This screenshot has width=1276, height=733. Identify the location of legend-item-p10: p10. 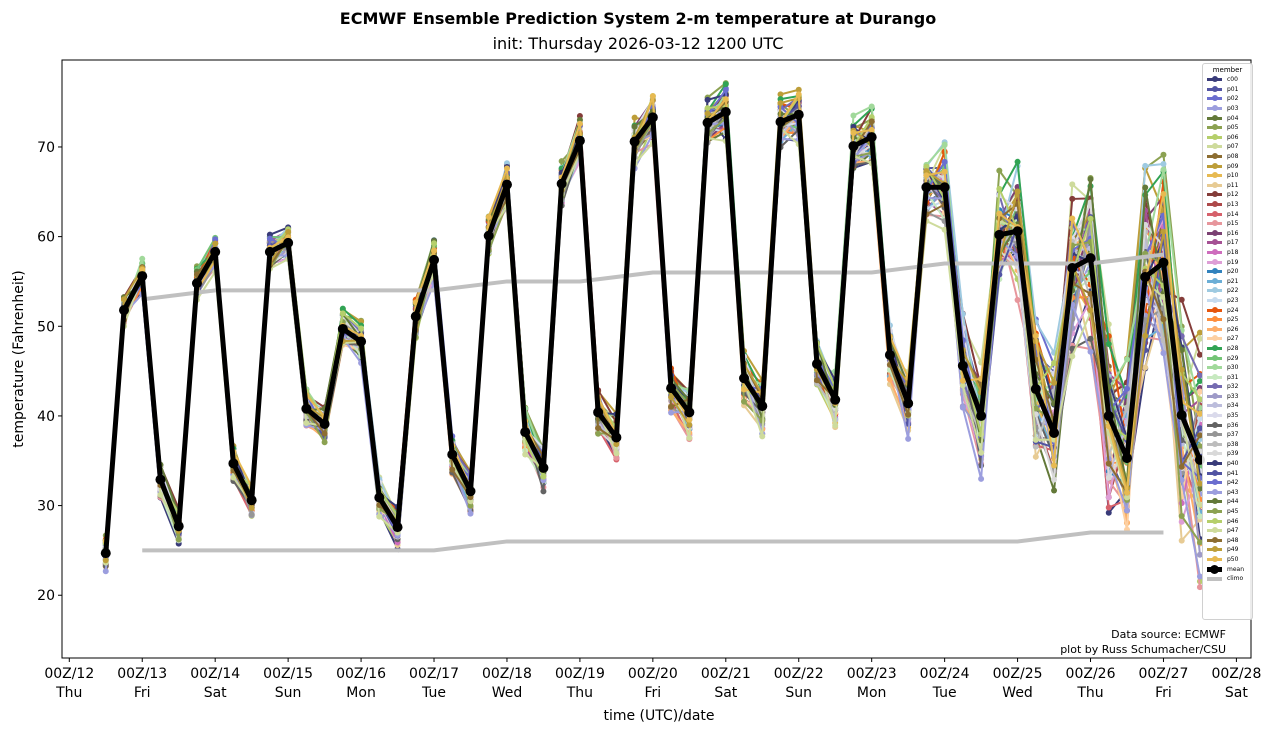
(1227, 176).